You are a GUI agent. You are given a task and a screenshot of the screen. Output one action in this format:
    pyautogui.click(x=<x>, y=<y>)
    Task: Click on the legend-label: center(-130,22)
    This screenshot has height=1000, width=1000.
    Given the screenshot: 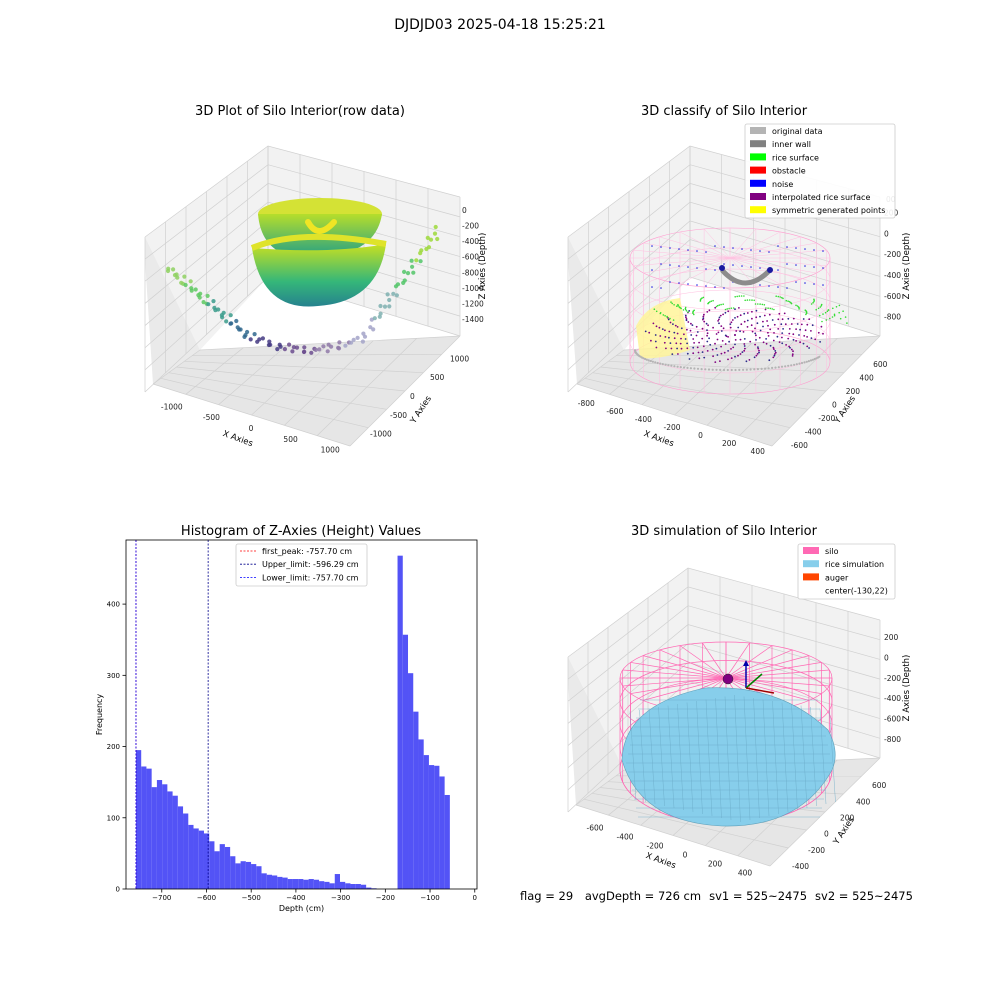 What is the action you would take?
    pyautogui.click(x=856, y=591)
    